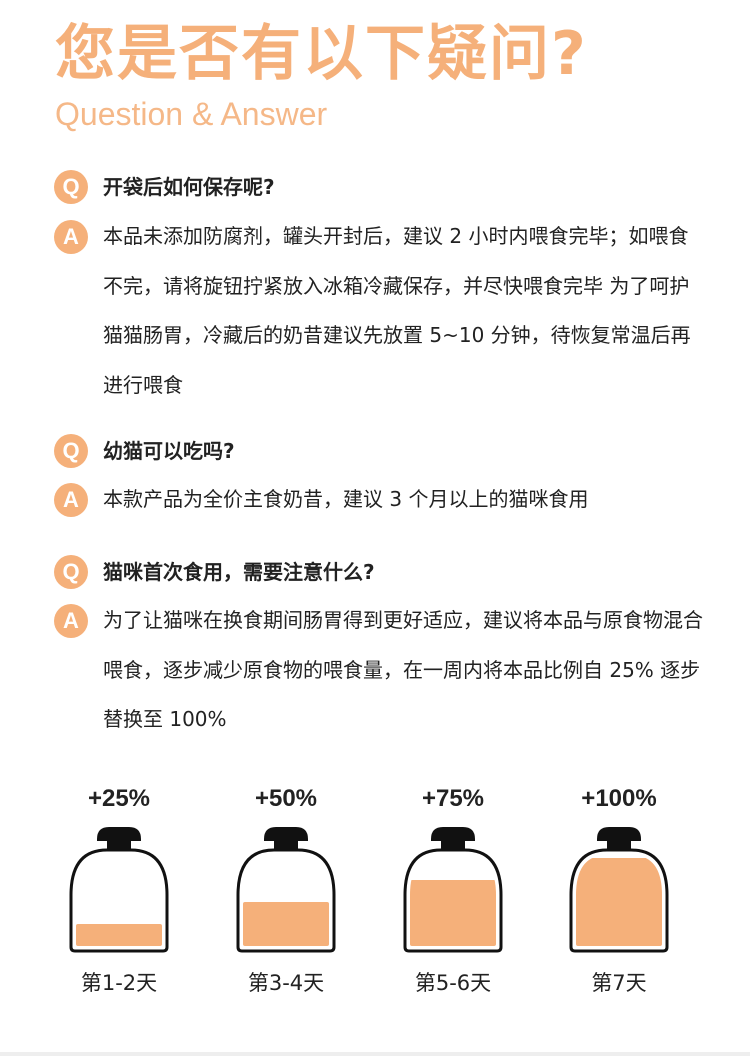 The image size is (750, 1056). I want to click on question-3: Q 猫咪首次食用，需要注意什么?, so click(214, 572).